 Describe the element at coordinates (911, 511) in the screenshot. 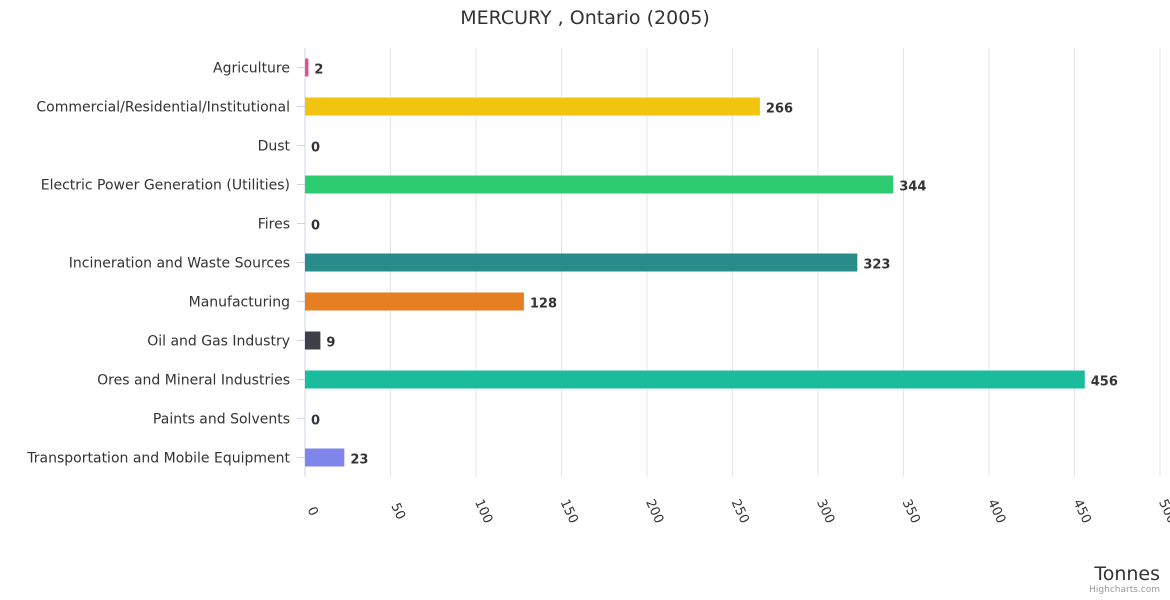

I see `x-tick-label: 350` at that location.